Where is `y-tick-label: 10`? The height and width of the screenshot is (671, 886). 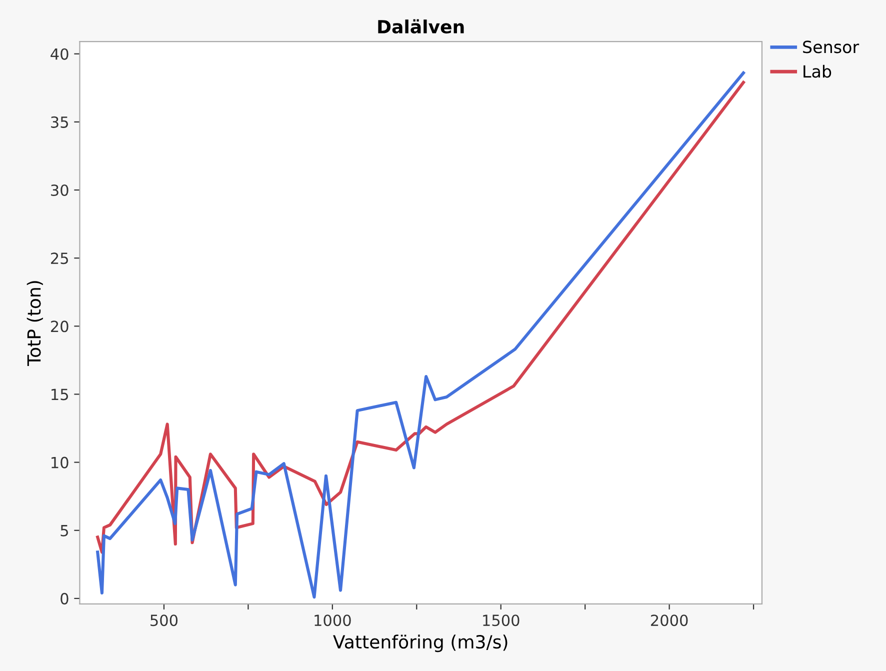 y-tick-label: 10 is located at coordinates (60, 462).